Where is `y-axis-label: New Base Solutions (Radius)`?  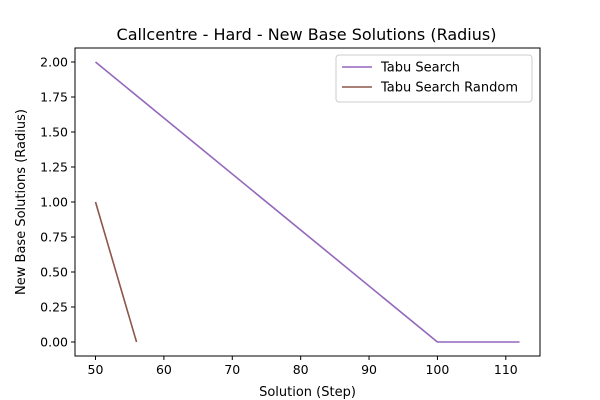 y-axis-label: New Base Solutions (Radius) is located at coordinates (21, 202).